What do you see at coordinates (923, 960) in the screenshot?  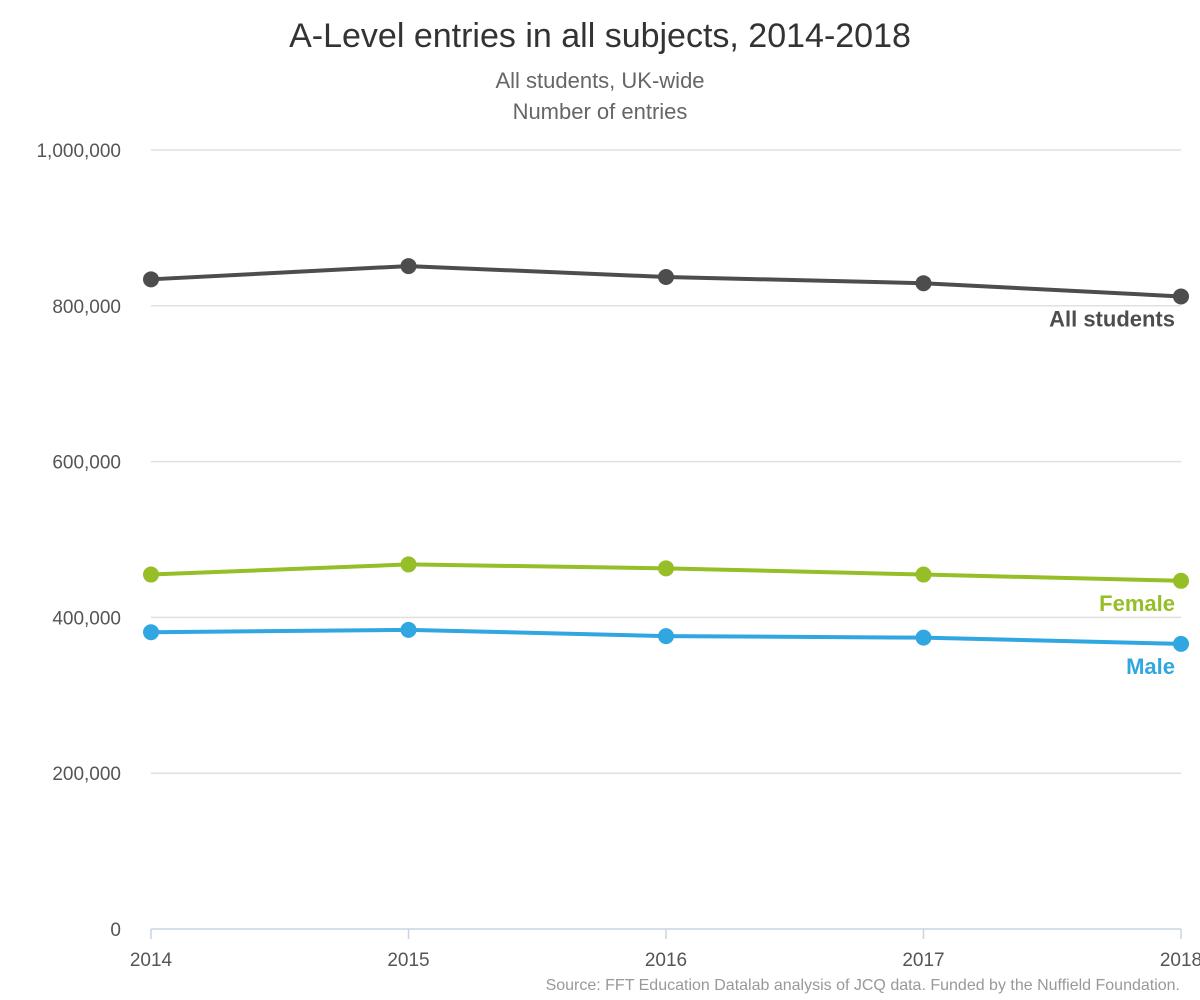 I see `x-tick-label: 2017` at bounding box center [923, 960].